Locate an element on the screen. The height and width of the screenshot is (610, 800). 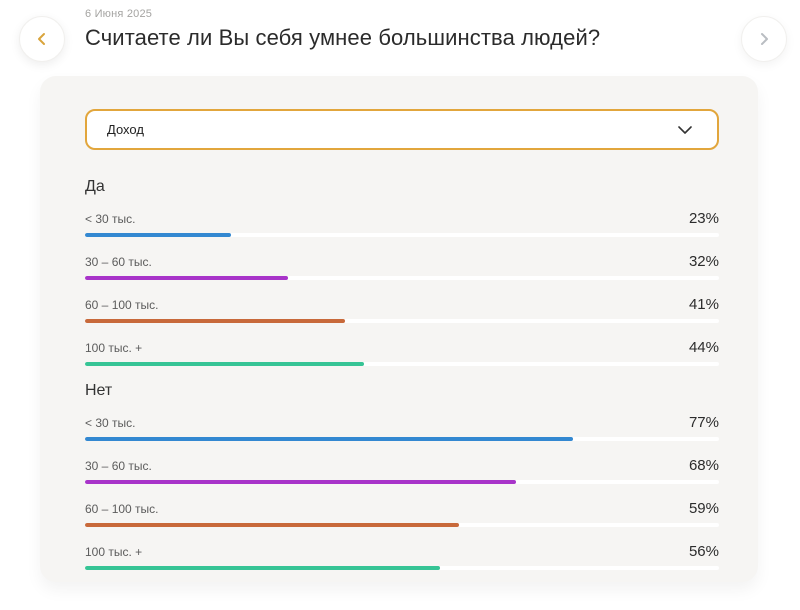
value-label: 41% is located at coordinates (703, 304).